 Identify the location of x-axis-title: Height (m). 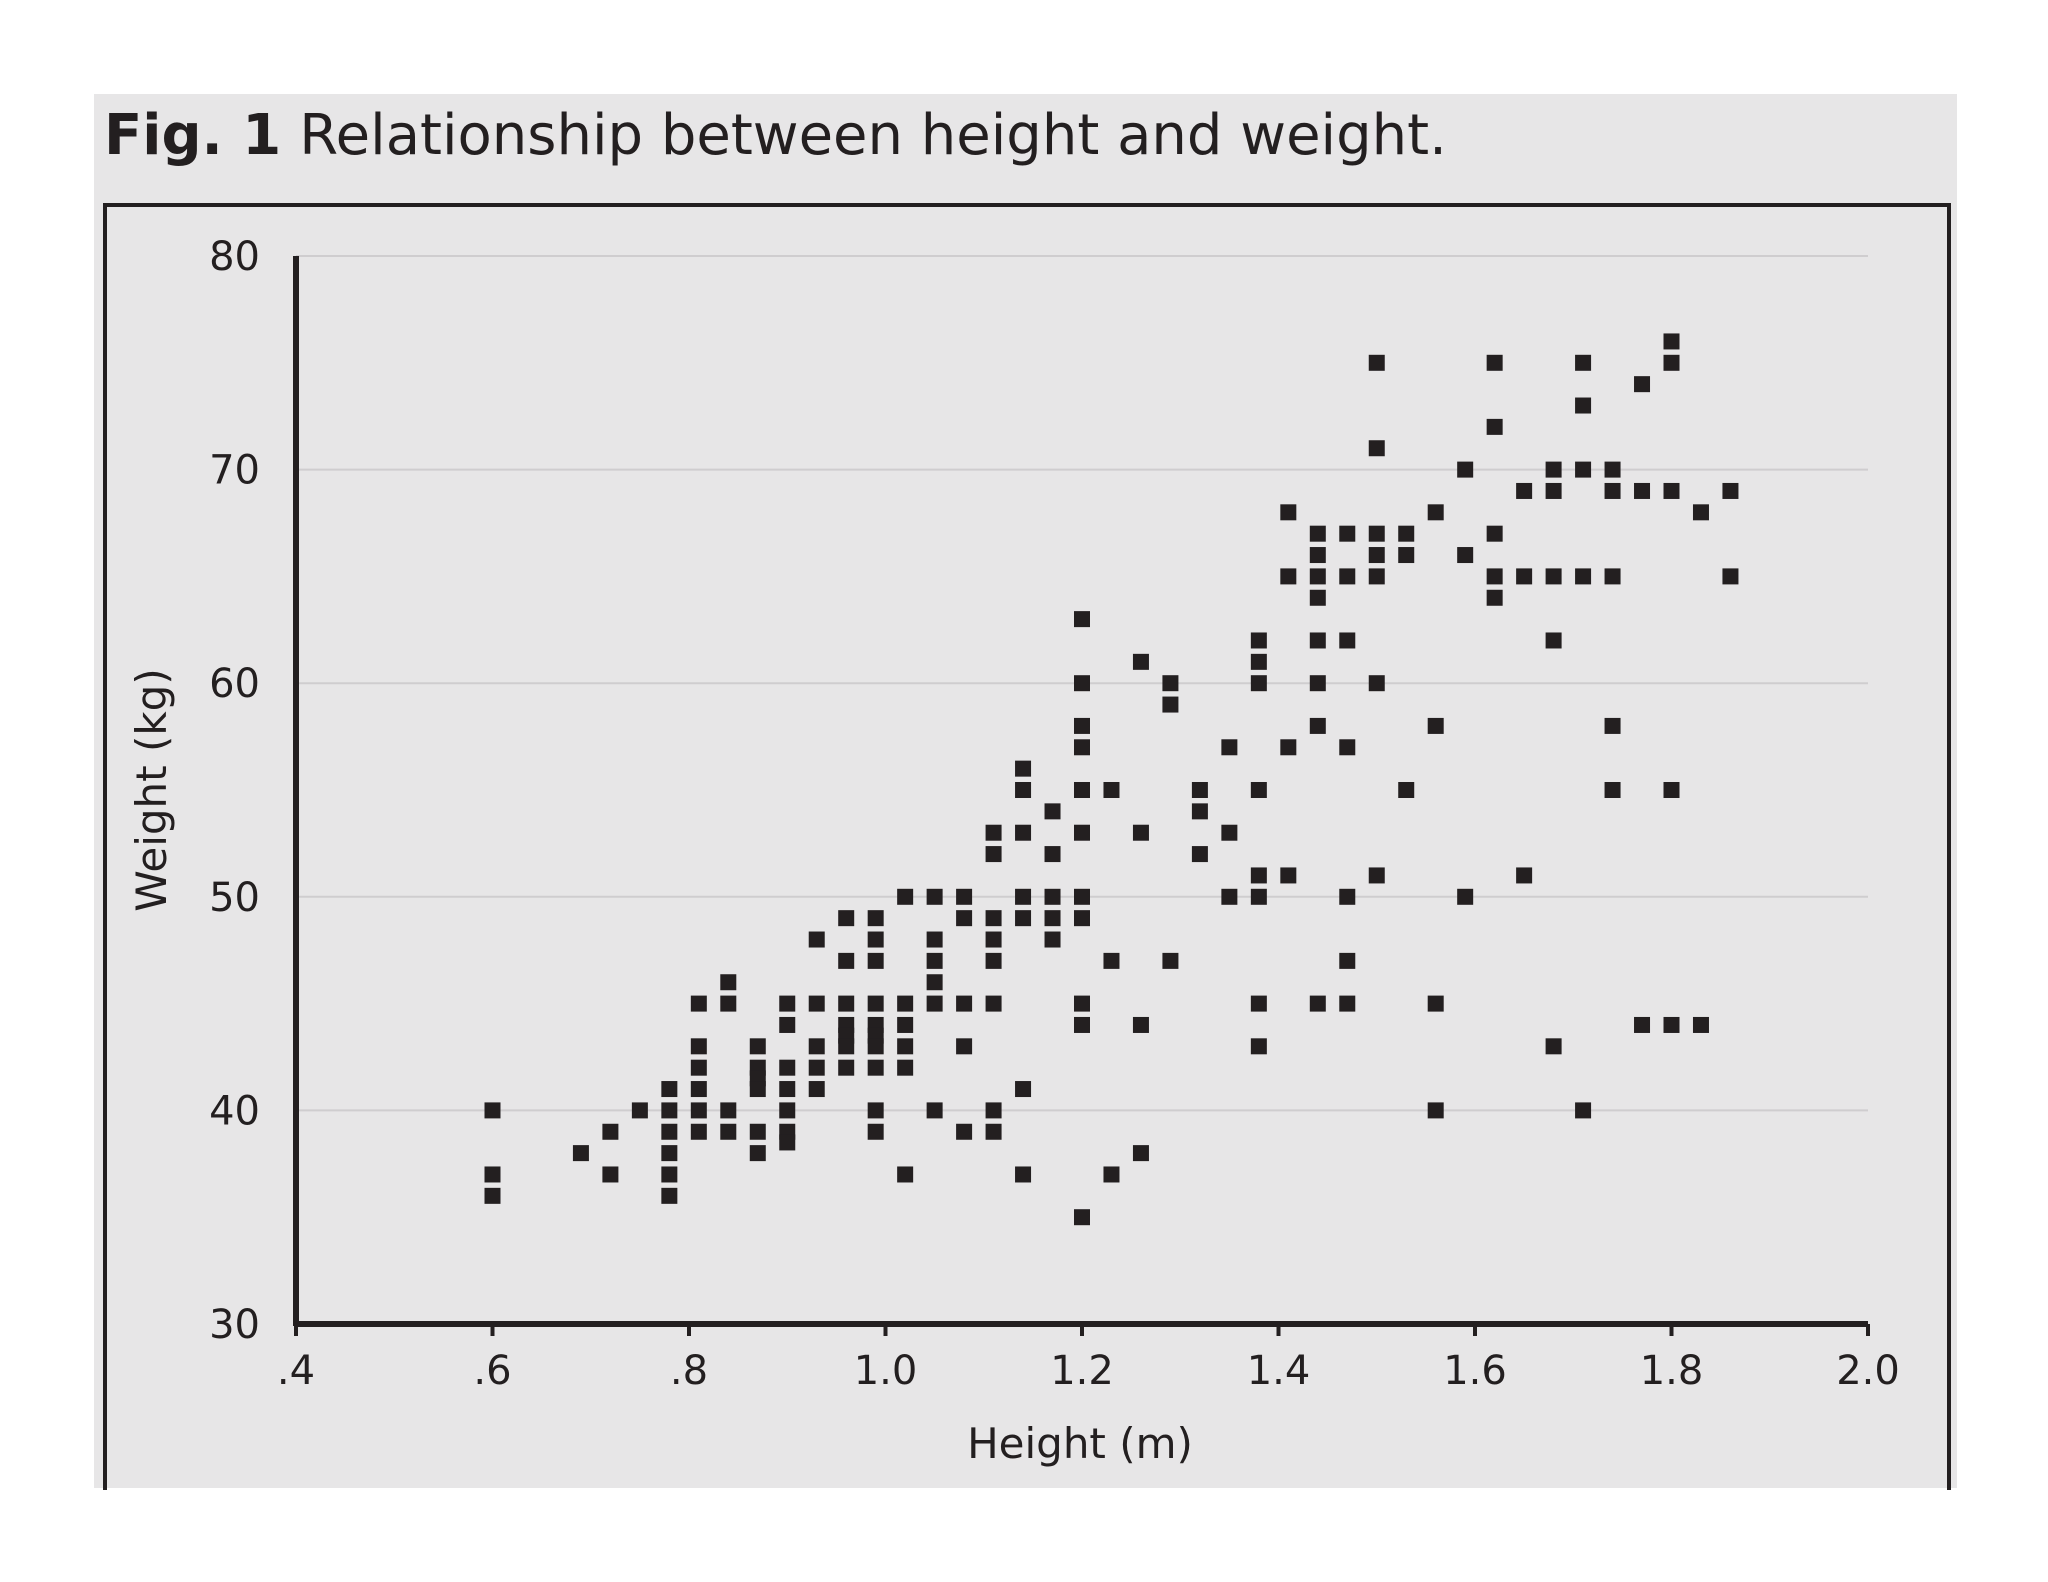
(1080, 1443).